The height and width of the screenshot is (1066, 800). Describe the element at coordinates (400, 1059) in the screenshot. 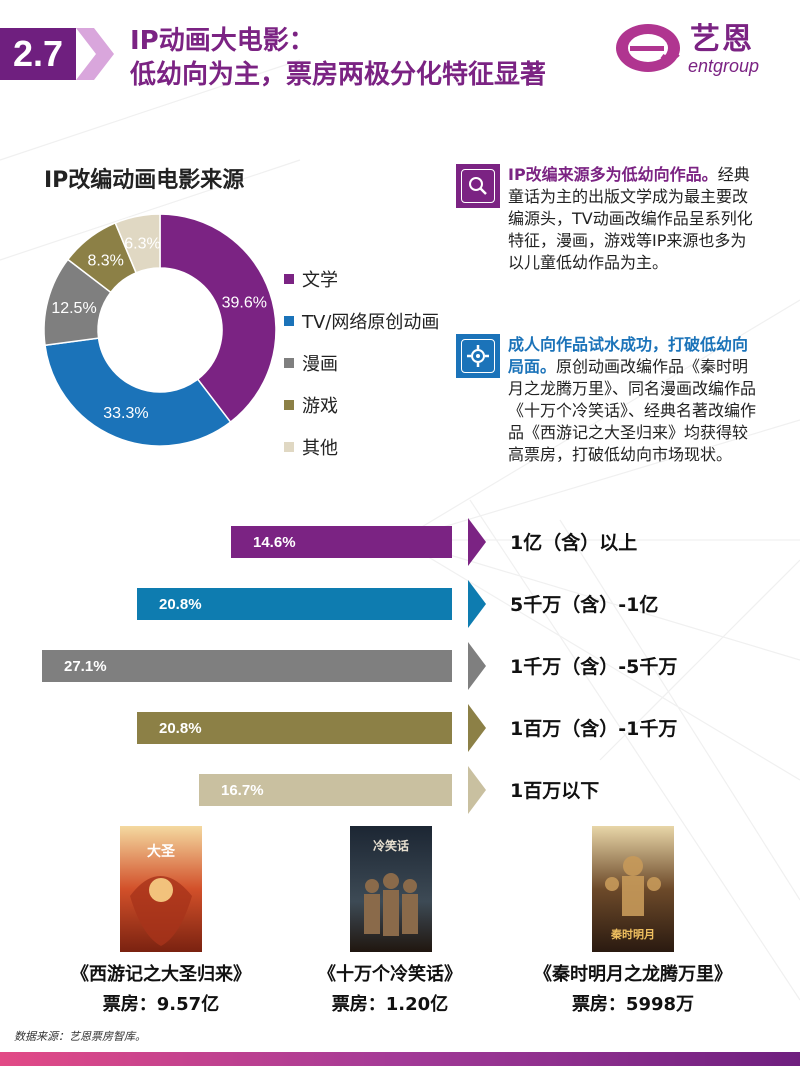

I see `footer-stripe` at that location.